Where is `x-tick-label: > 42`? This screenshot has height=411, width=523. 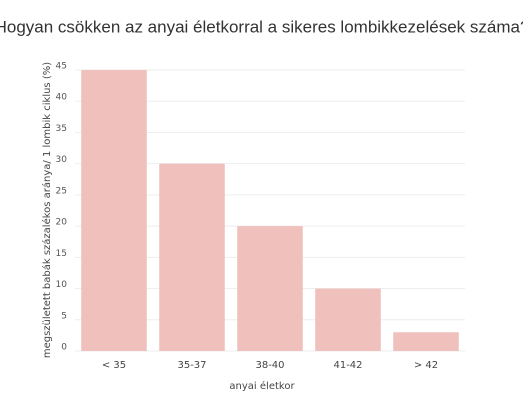 x-tick-label: > 42 is located at coordinates (426, 365).